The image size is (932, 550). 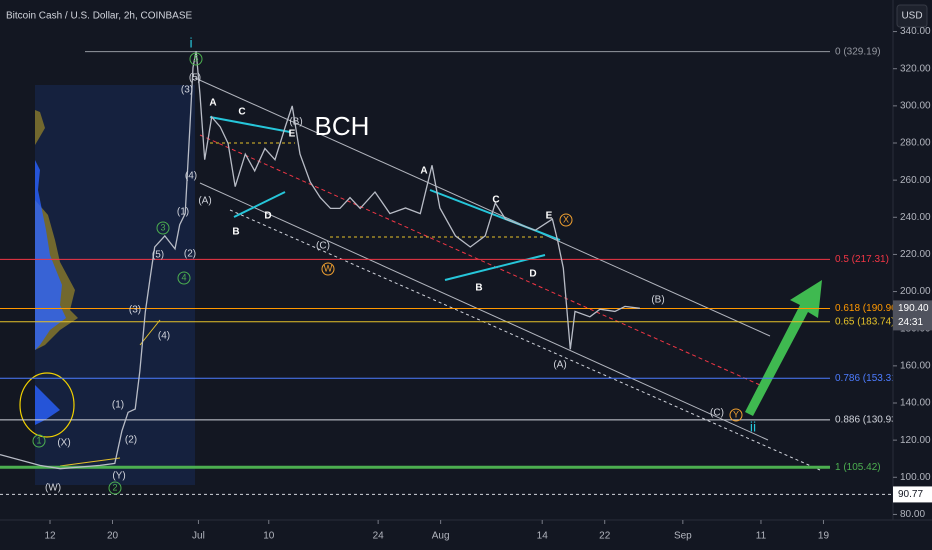 I want to click on chart-title: Bitcoin Cash / U.S. Dollar, 2h, COINBASE, so click(x=99, y=16).